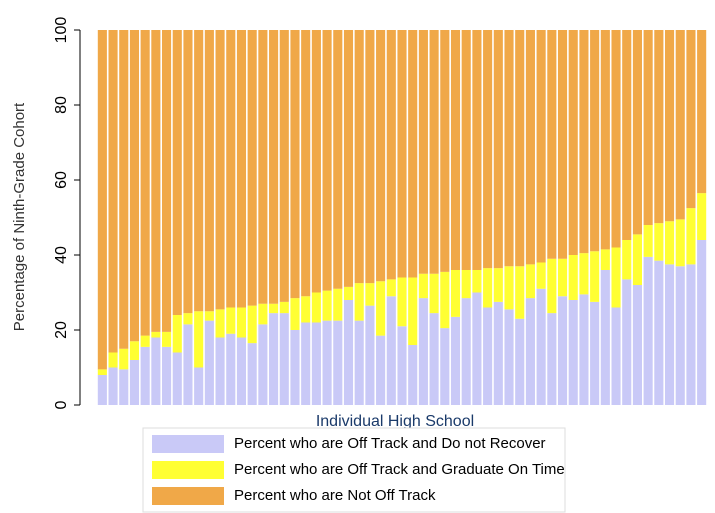 The width and height of the screenshot is (715, 513). What do you see at coordinates (335, 495) in the screenshot?
I see `legend-label: Percent who are Not Off Track` at bounding box center [335, 495].